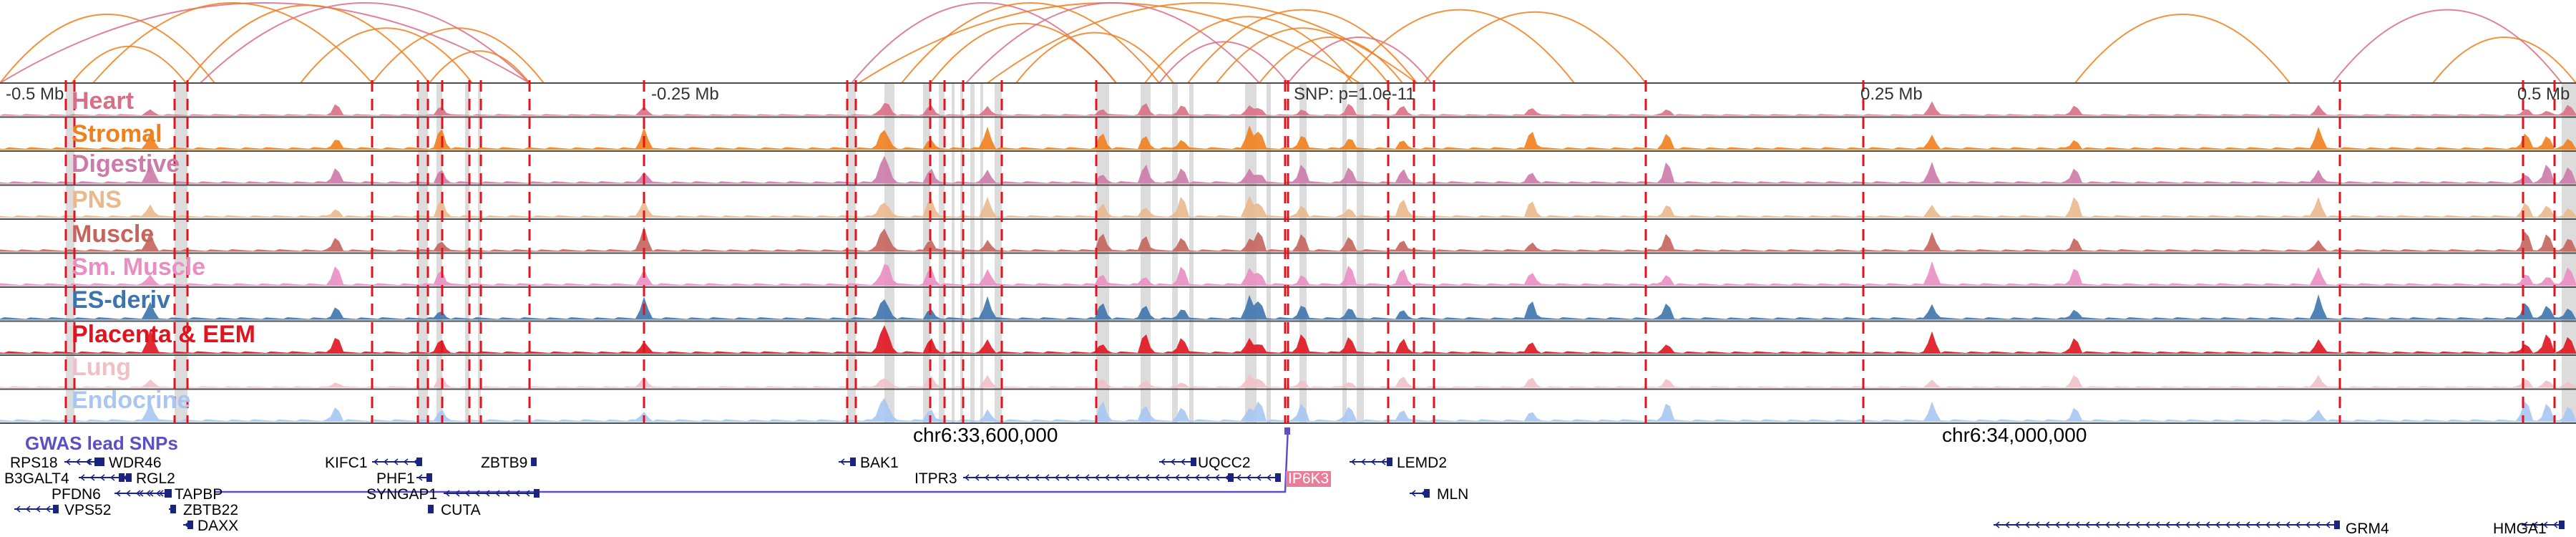 The image size is (2576, 537). Describe the element at coordinates (879, 463) in the screenshot. I see `gene-label-bak1: BAK1` at that location.